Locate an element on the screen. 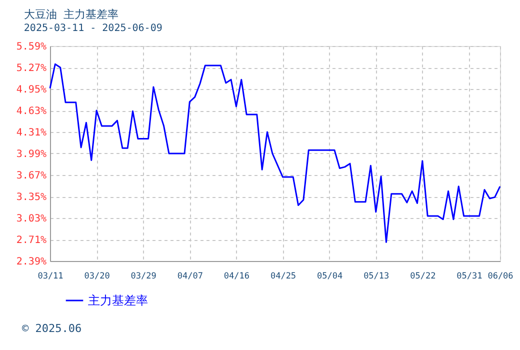 The width and height of the screenshot is (520, 350). x-tick-label: 04/07 is located at coordinates (190, 277).